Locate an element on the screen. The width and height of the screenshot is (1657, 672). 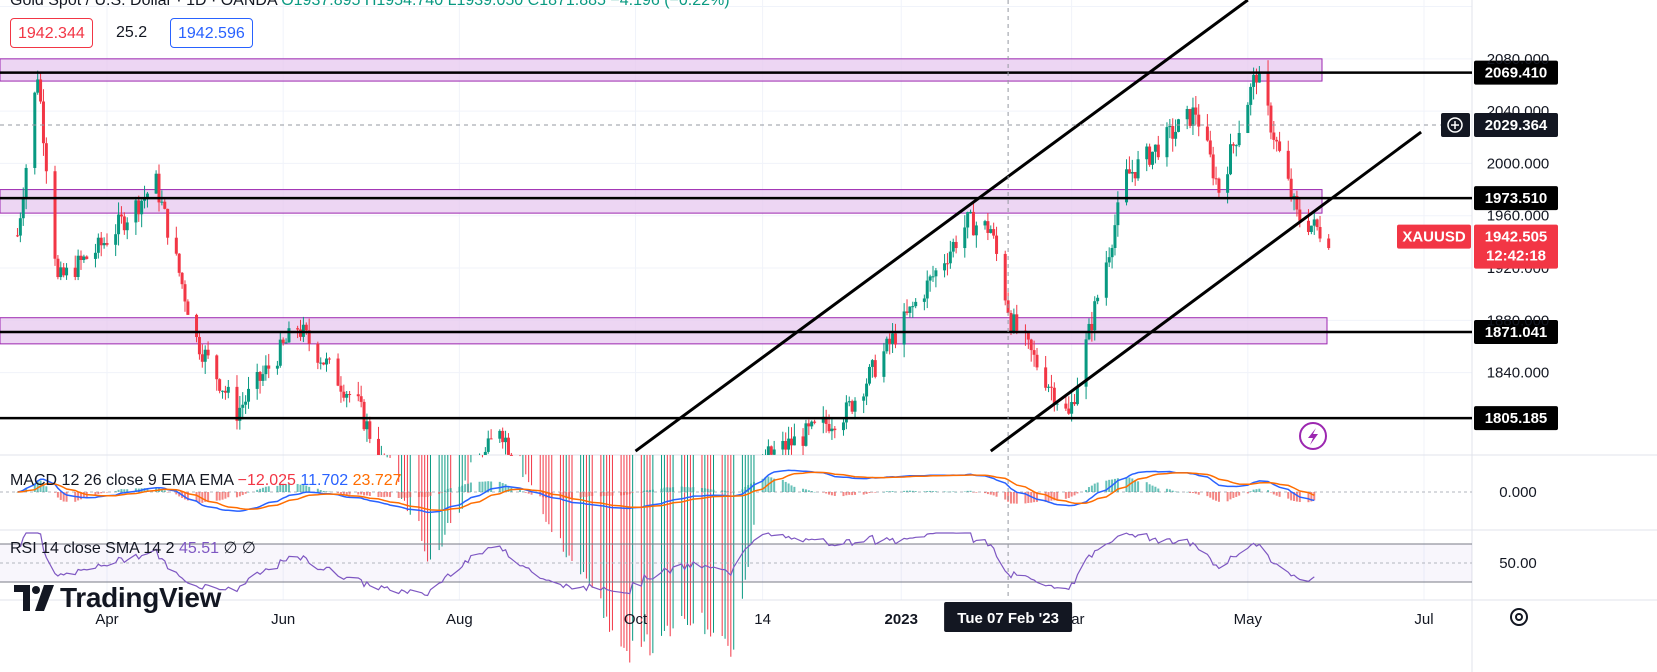
lightning-icon is located at coordinates (1313, 436).